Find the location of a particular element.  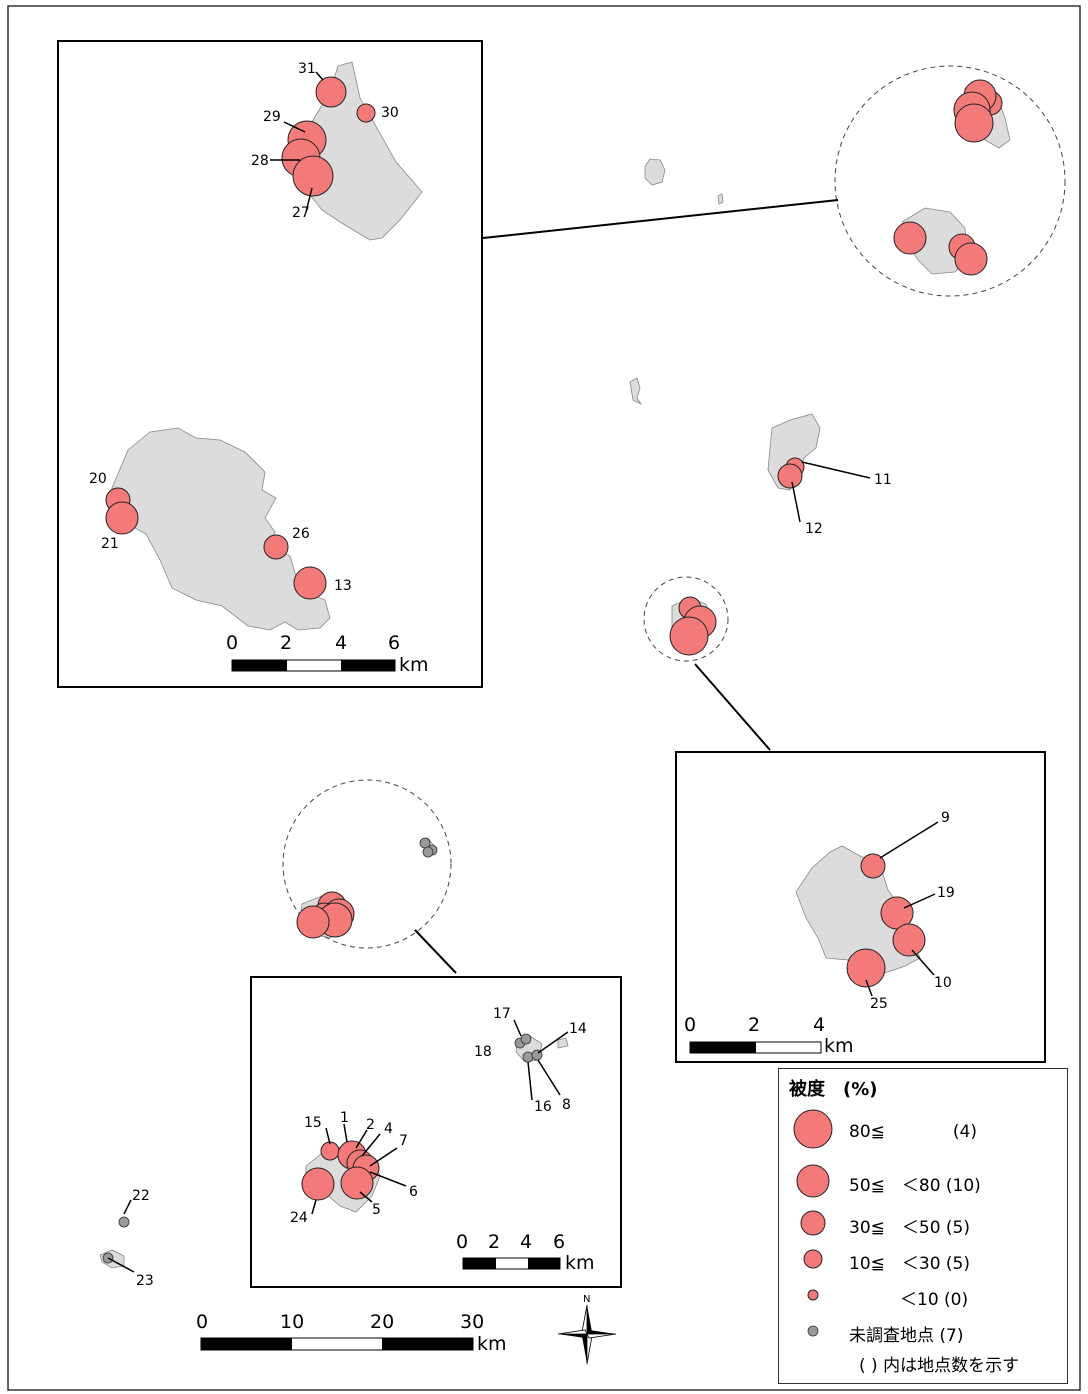

island-small-north is located at coordinates (655, 172).